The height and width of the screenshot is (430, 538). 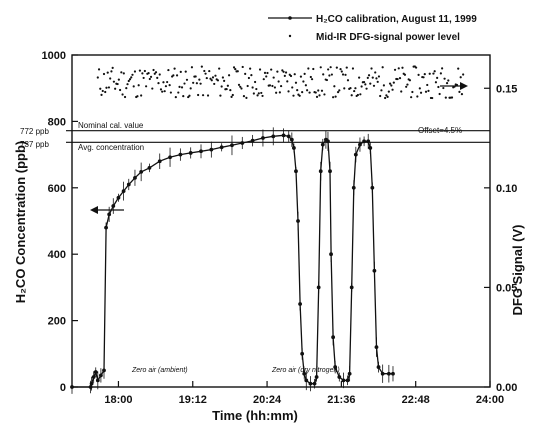 I want to click on y-left-tick-label: 400, so click(x=57, y=255).